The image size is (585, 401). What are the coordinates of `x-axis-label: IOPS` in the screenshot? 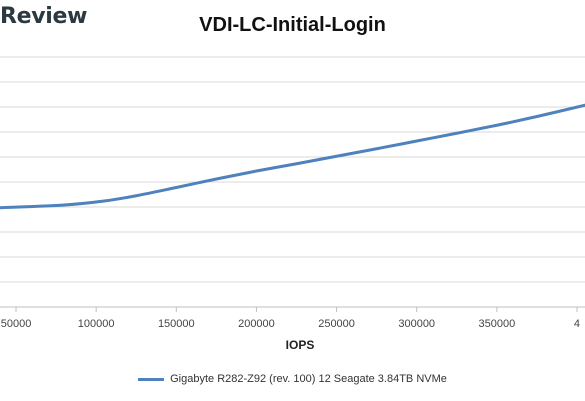 It's located at (300, 345).